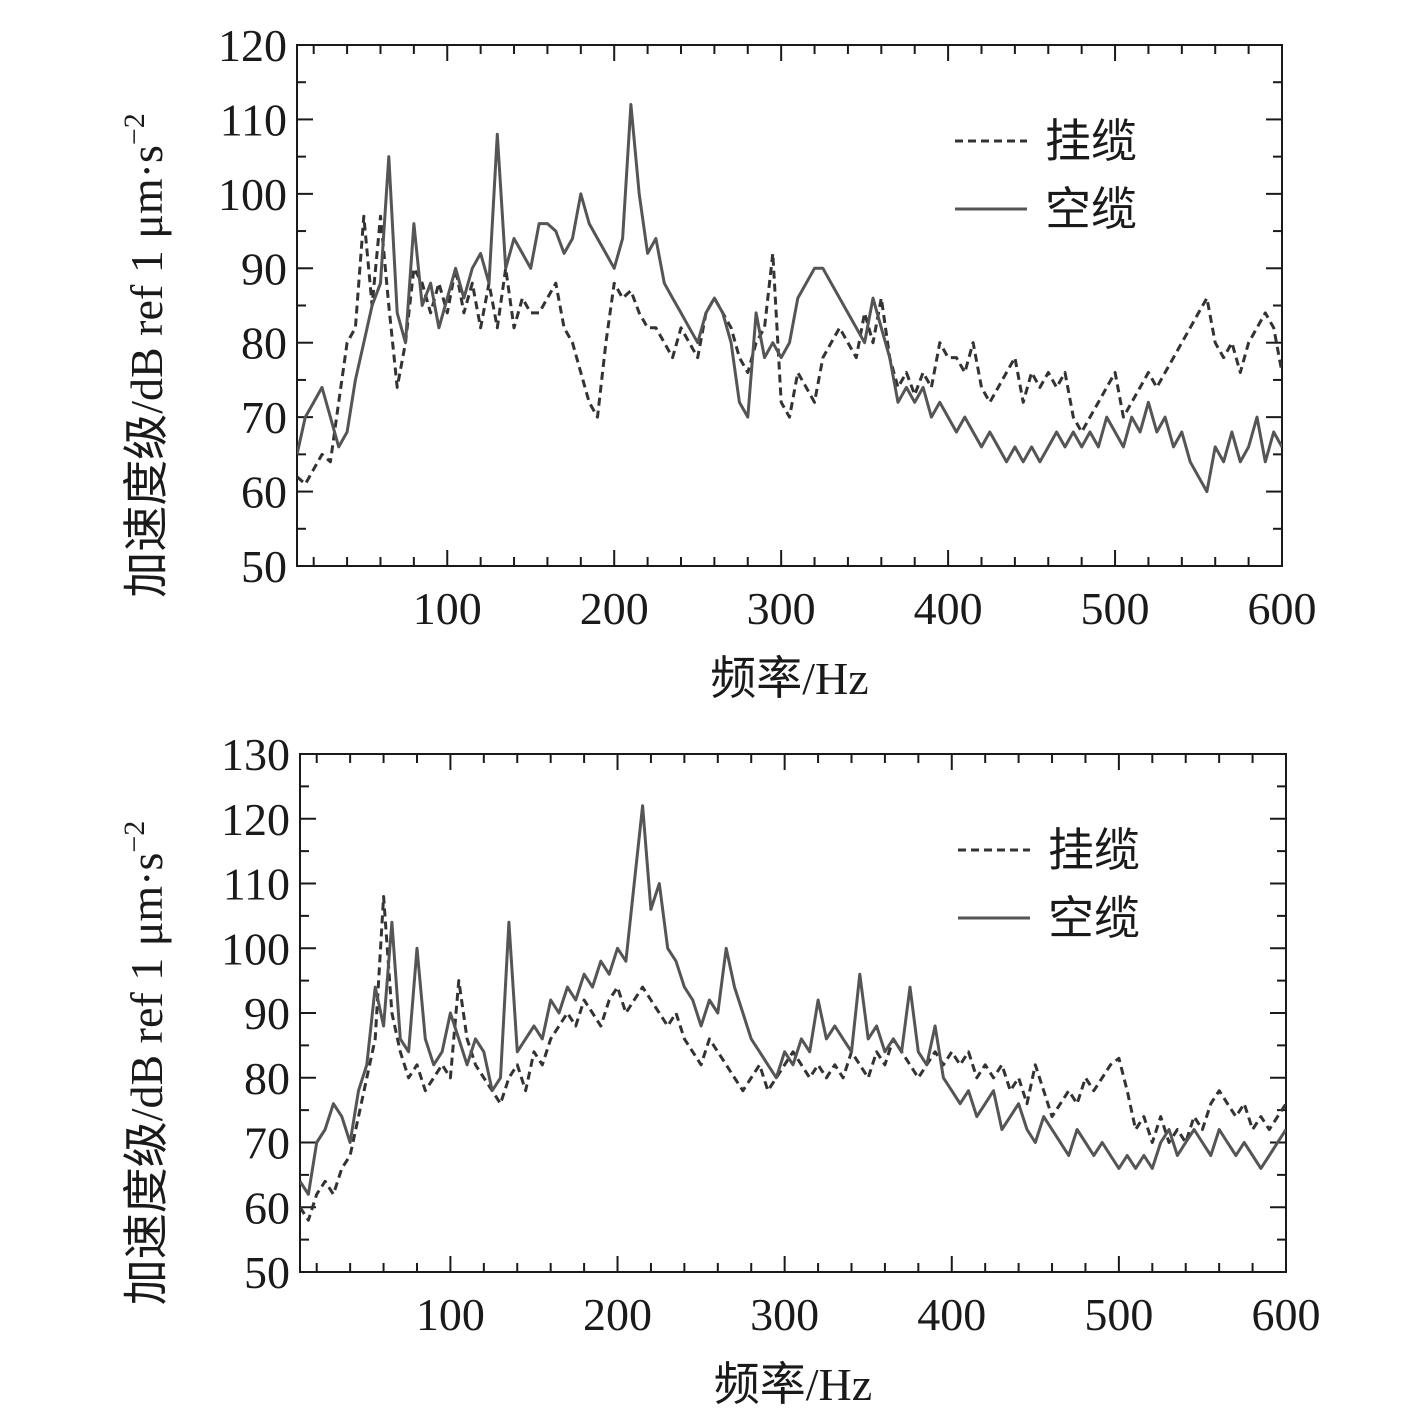 The width and height of the screenshot is (1417, 1413). I want to click on y-tick-label: 130, so click(255, 754).